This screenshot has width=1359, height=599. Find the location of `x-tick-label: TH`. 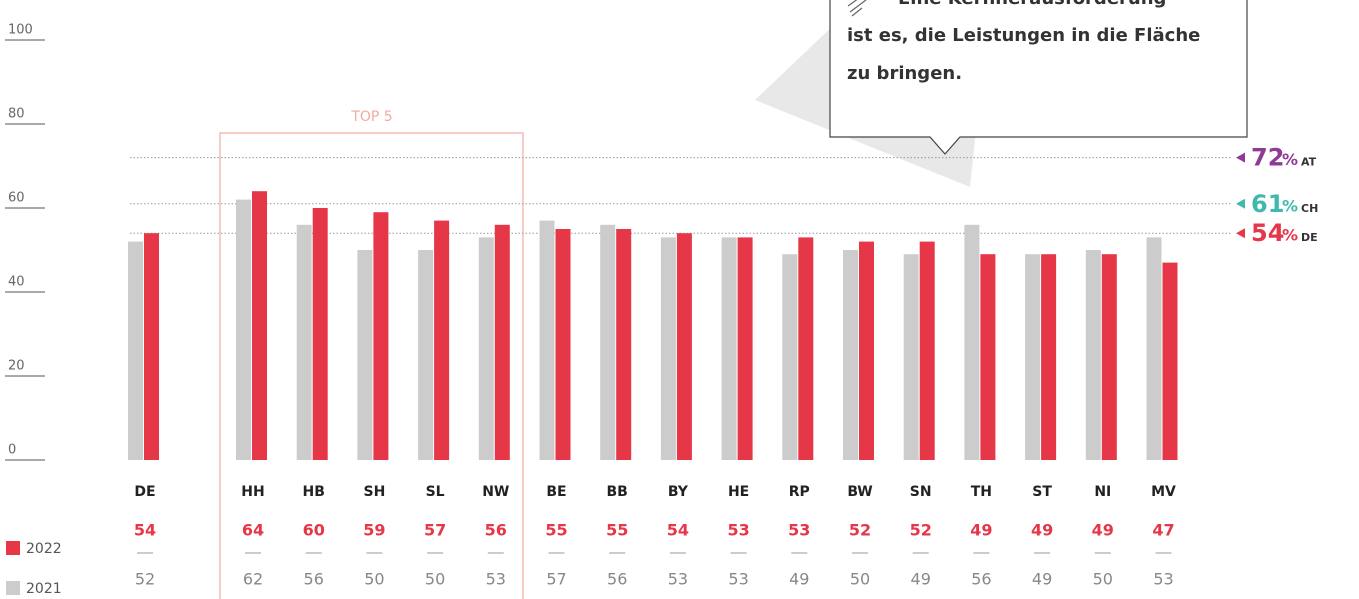

x-tick-label: TH is located at coordinates (981, 492).